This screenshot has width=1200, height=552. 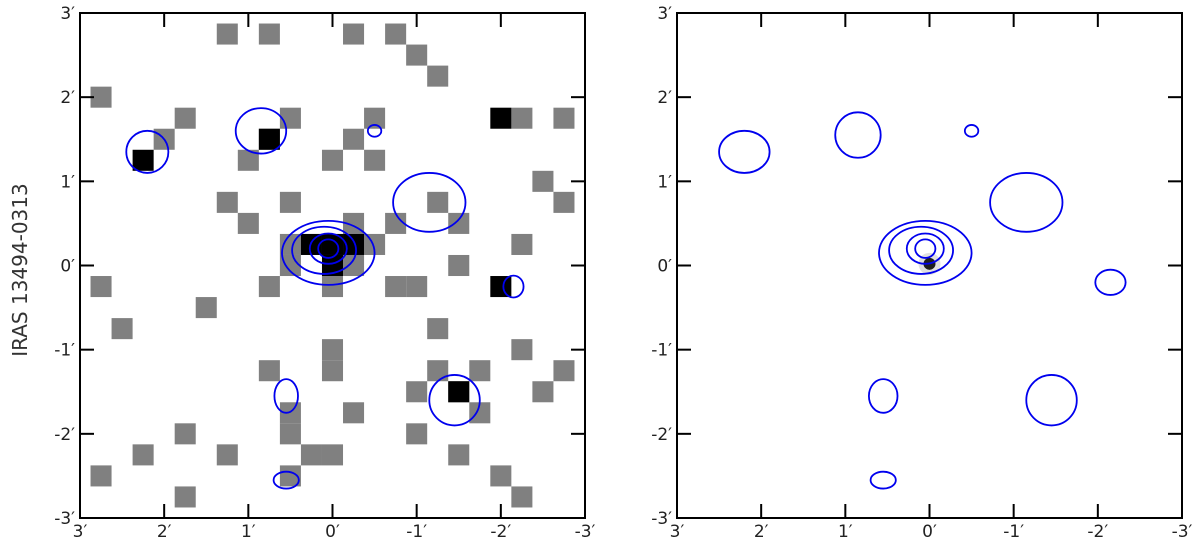 I want to click on x-tick-label: 0′, so click(x=929, y=532).